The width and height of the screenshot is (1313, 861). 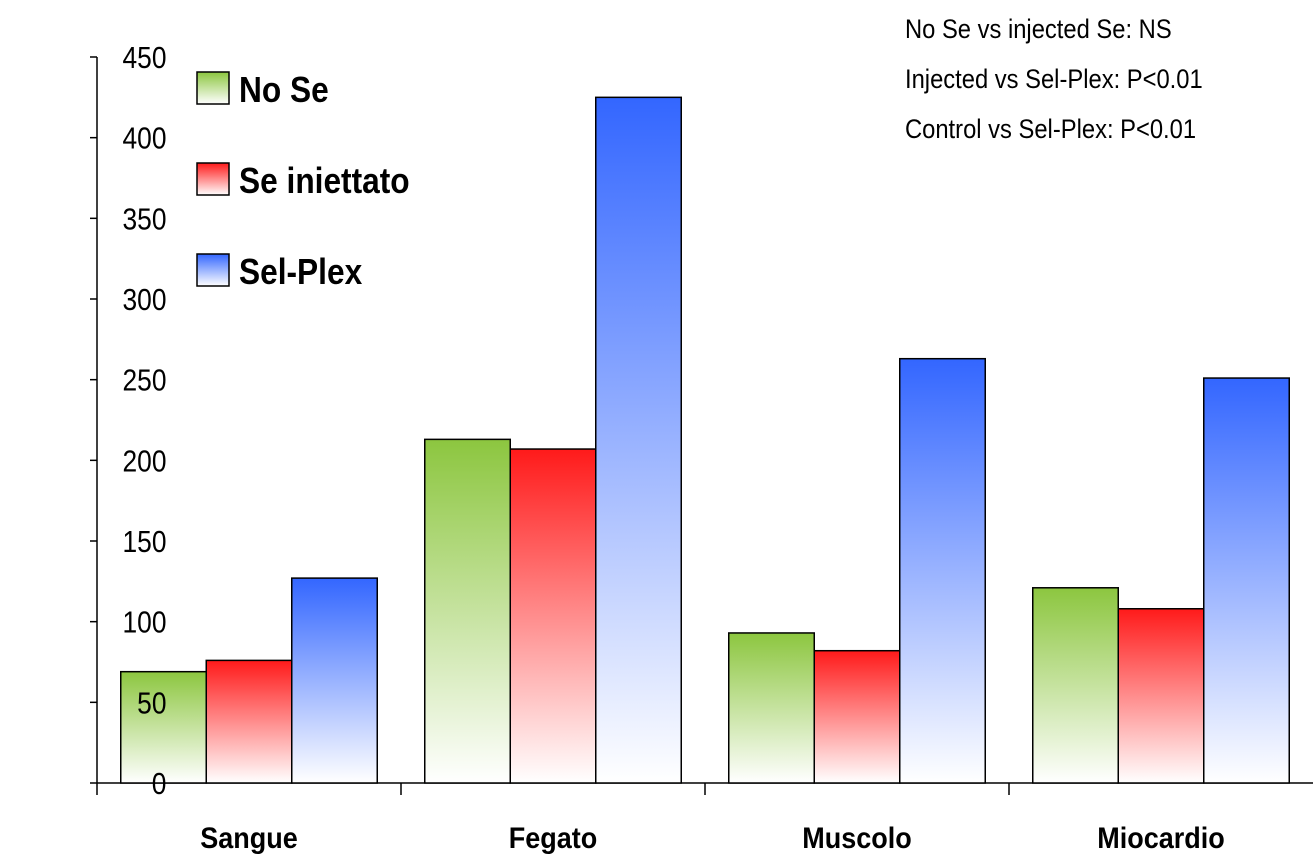 What do you see at coordinates (163, 727) in the screenshot?
I see `bar-no-se-sangue` at bounding box center [163, 727].